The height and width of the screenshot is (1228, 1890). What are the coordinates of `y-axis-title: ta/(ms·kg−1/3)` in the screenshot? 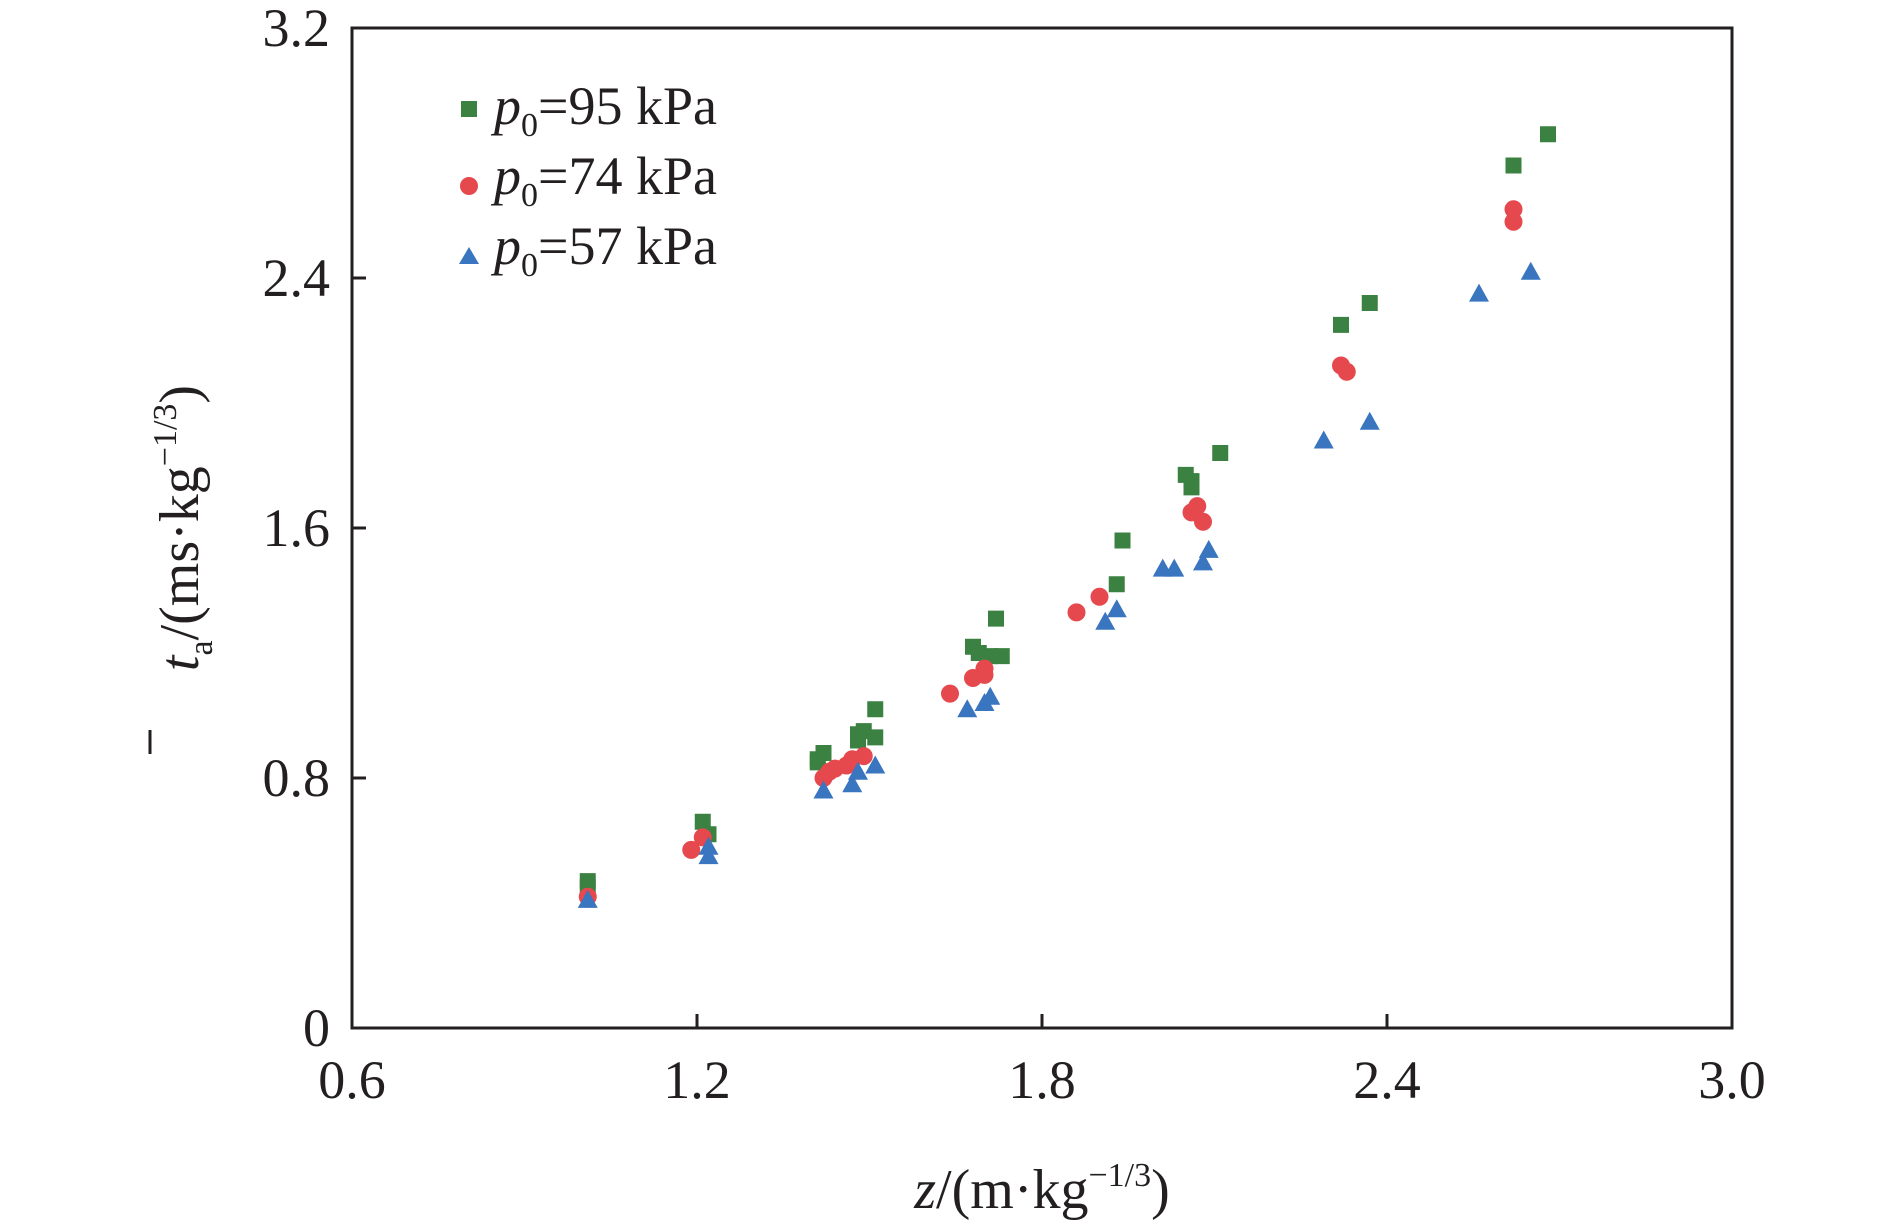 It's located at (183, 569).